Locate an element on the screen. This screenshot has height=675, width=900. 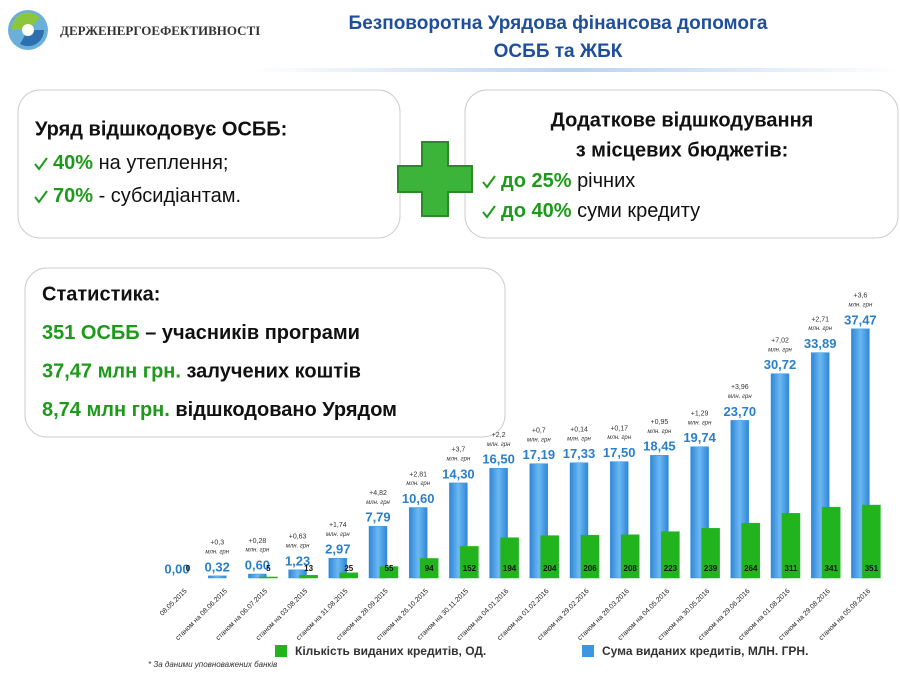
data-label: 30,72 is located at coordinates (780, 364).